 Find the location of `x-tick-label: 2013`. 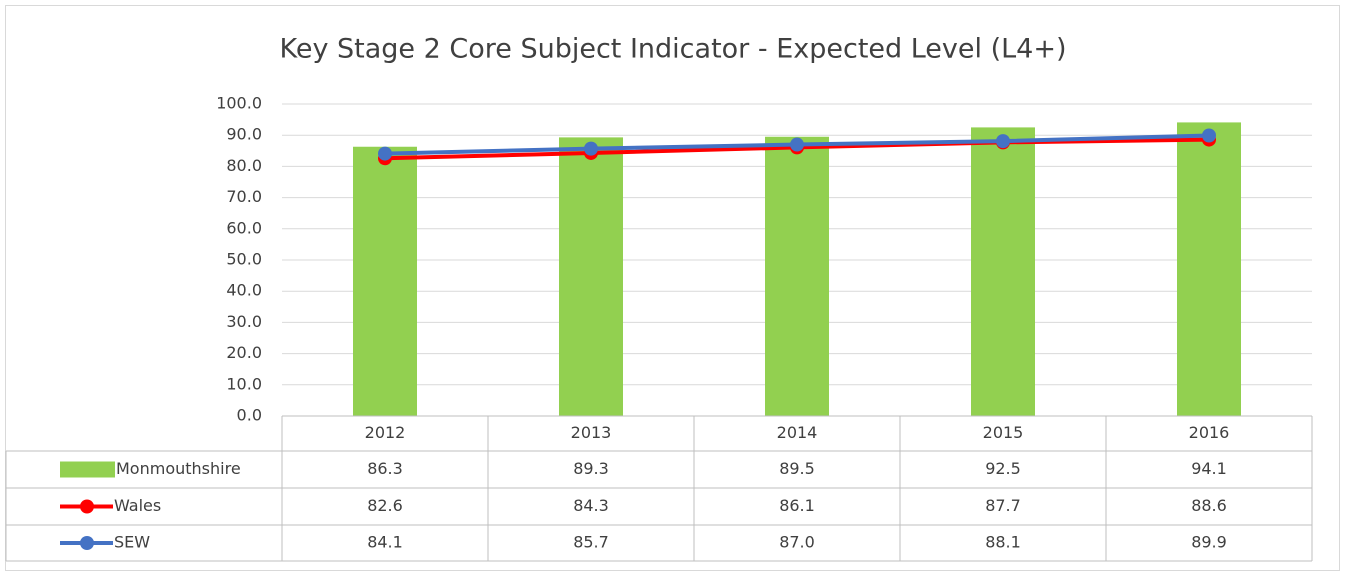

x-tick-label: 2013 is located at coordinates (591, 432).